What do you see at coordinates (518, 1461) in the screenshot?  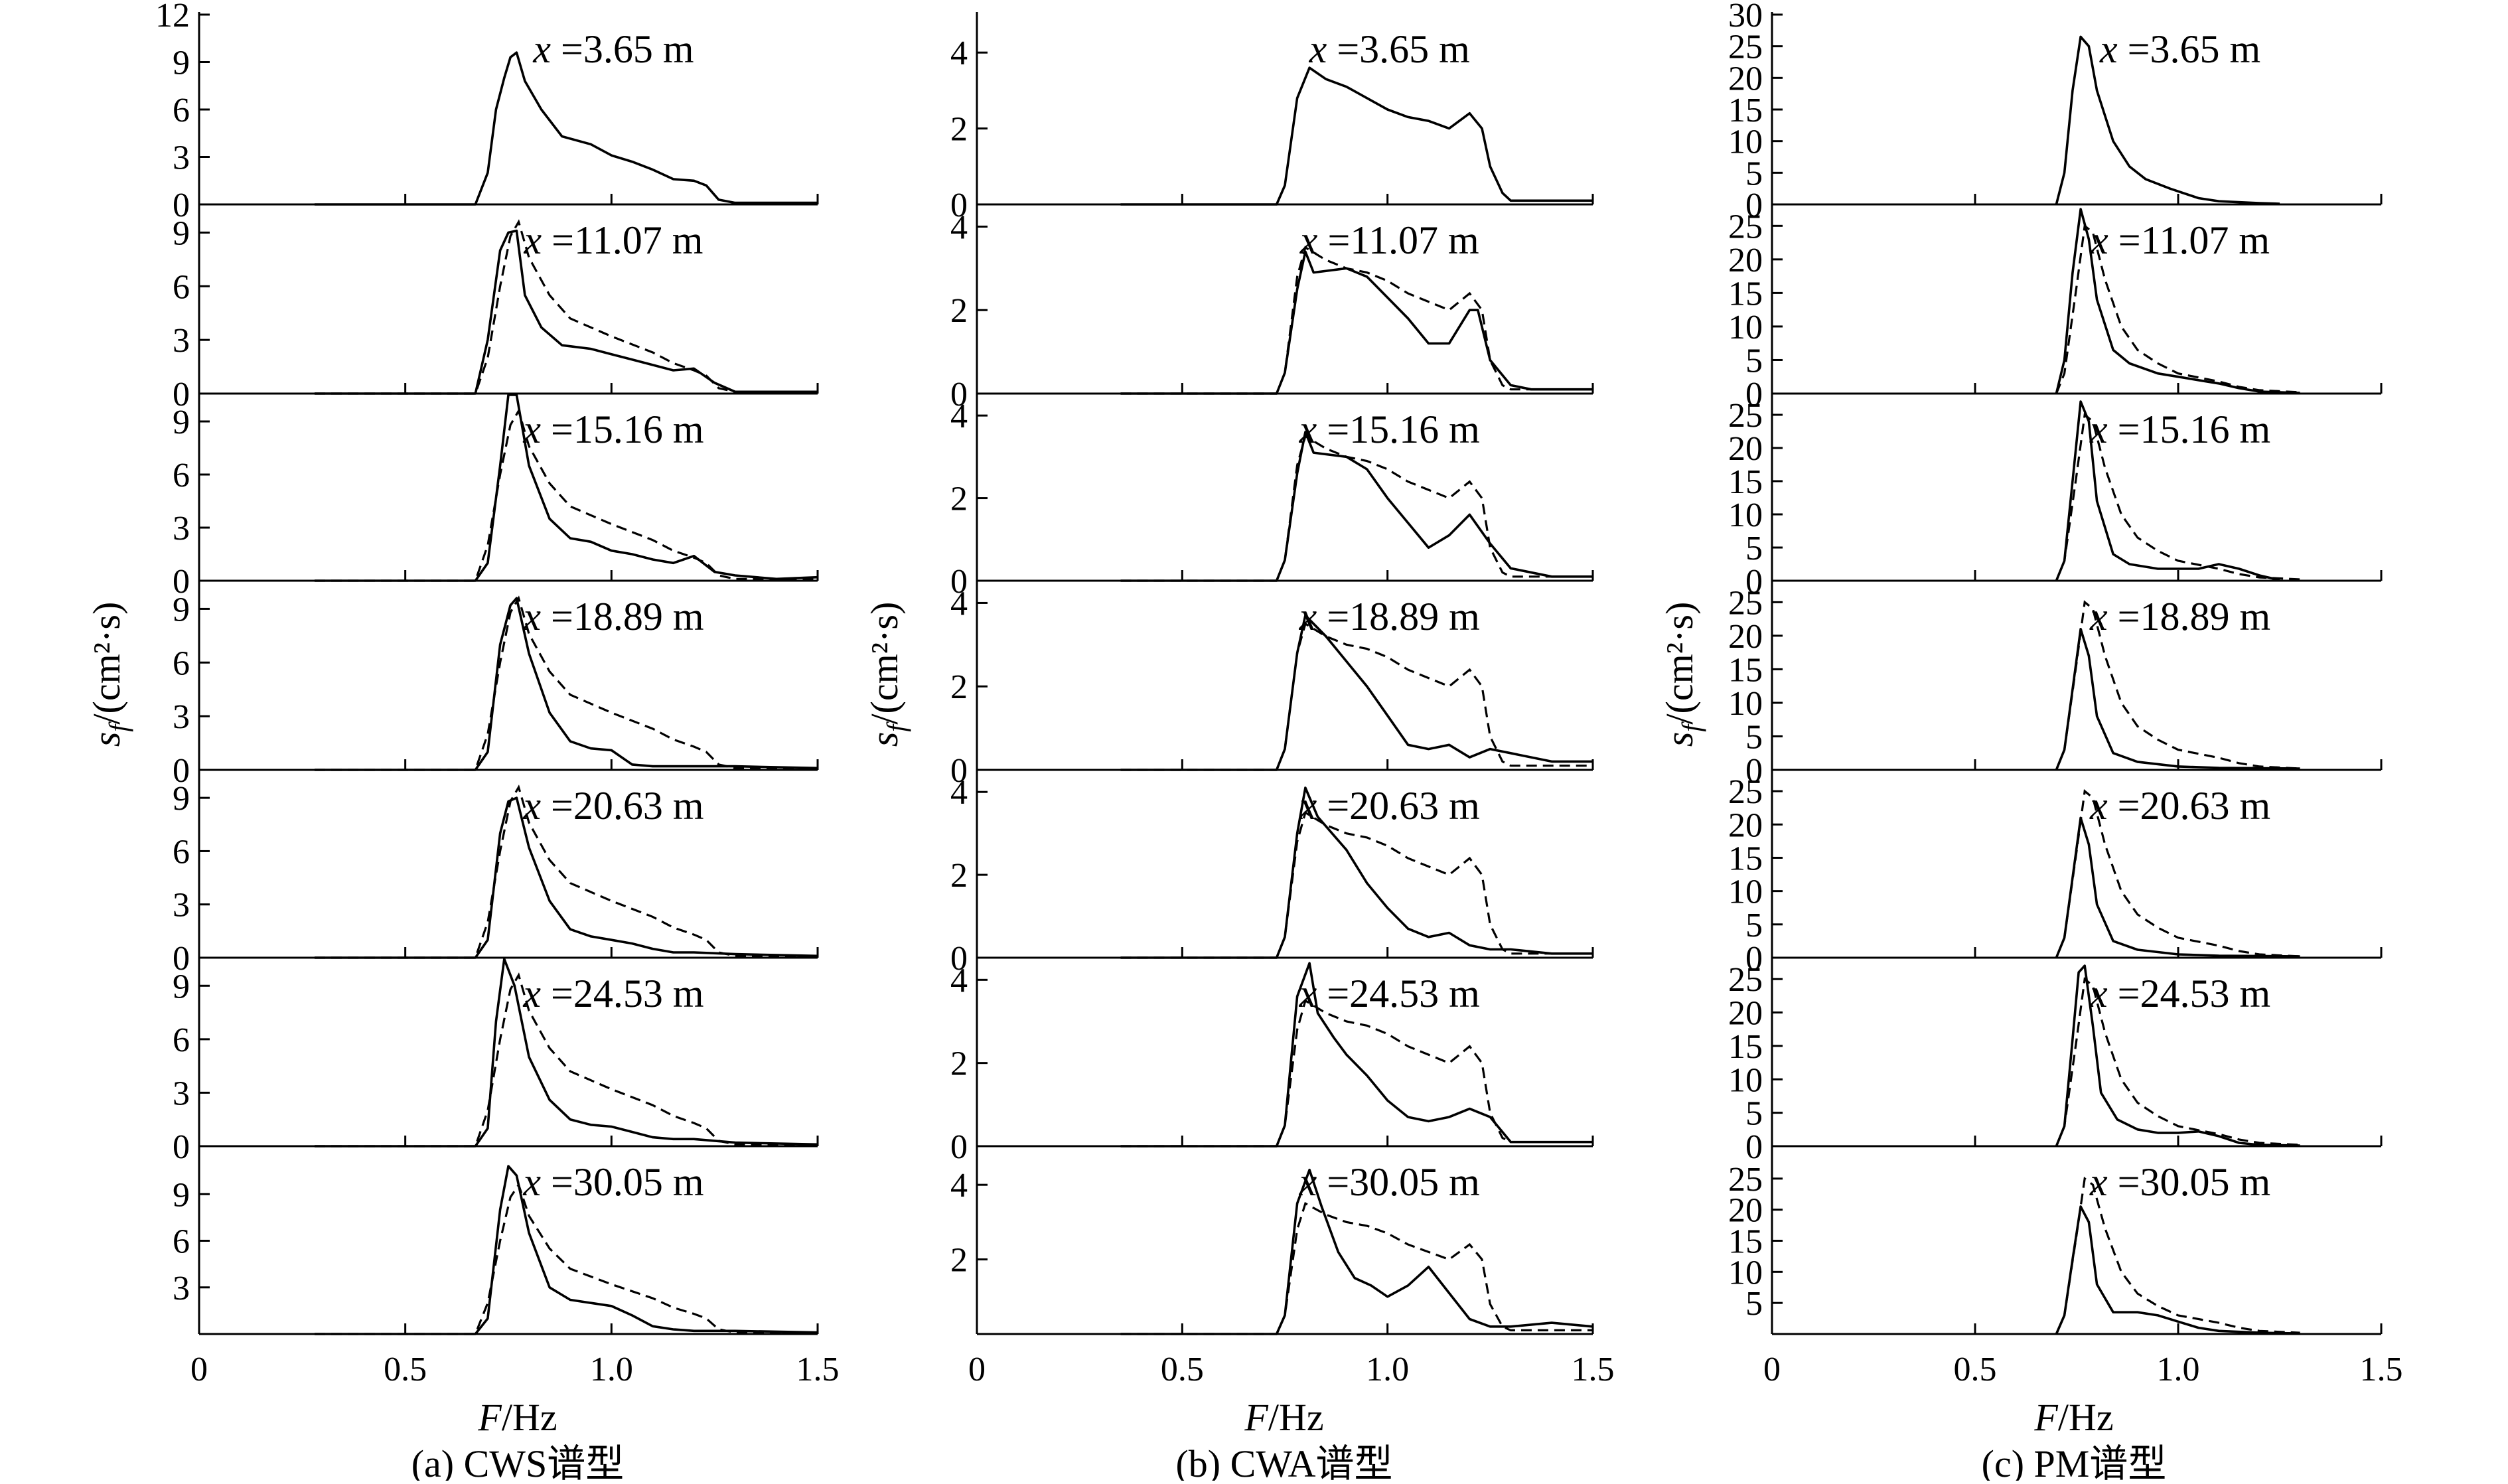 I see `panel-caption: (a) CWS谱型` at bounding box center [518, 1461].